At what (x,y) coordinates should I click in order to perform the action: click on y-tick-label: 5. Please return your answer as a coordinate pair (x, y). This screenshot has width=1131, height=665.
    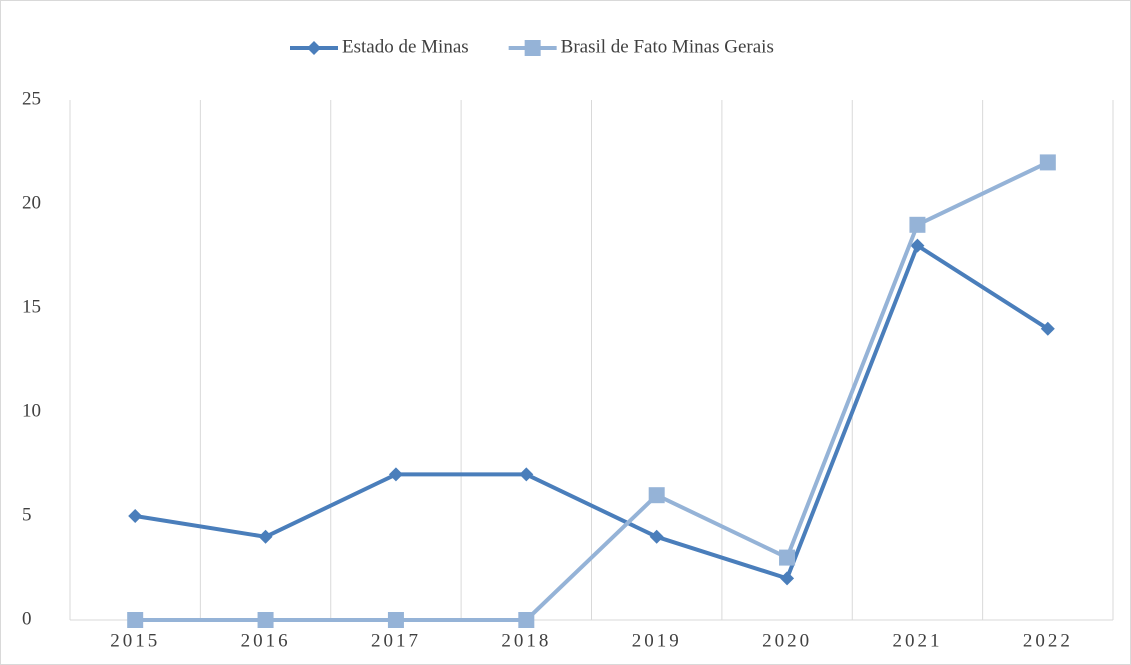
    Looking at the image, I should click on (27, 514).